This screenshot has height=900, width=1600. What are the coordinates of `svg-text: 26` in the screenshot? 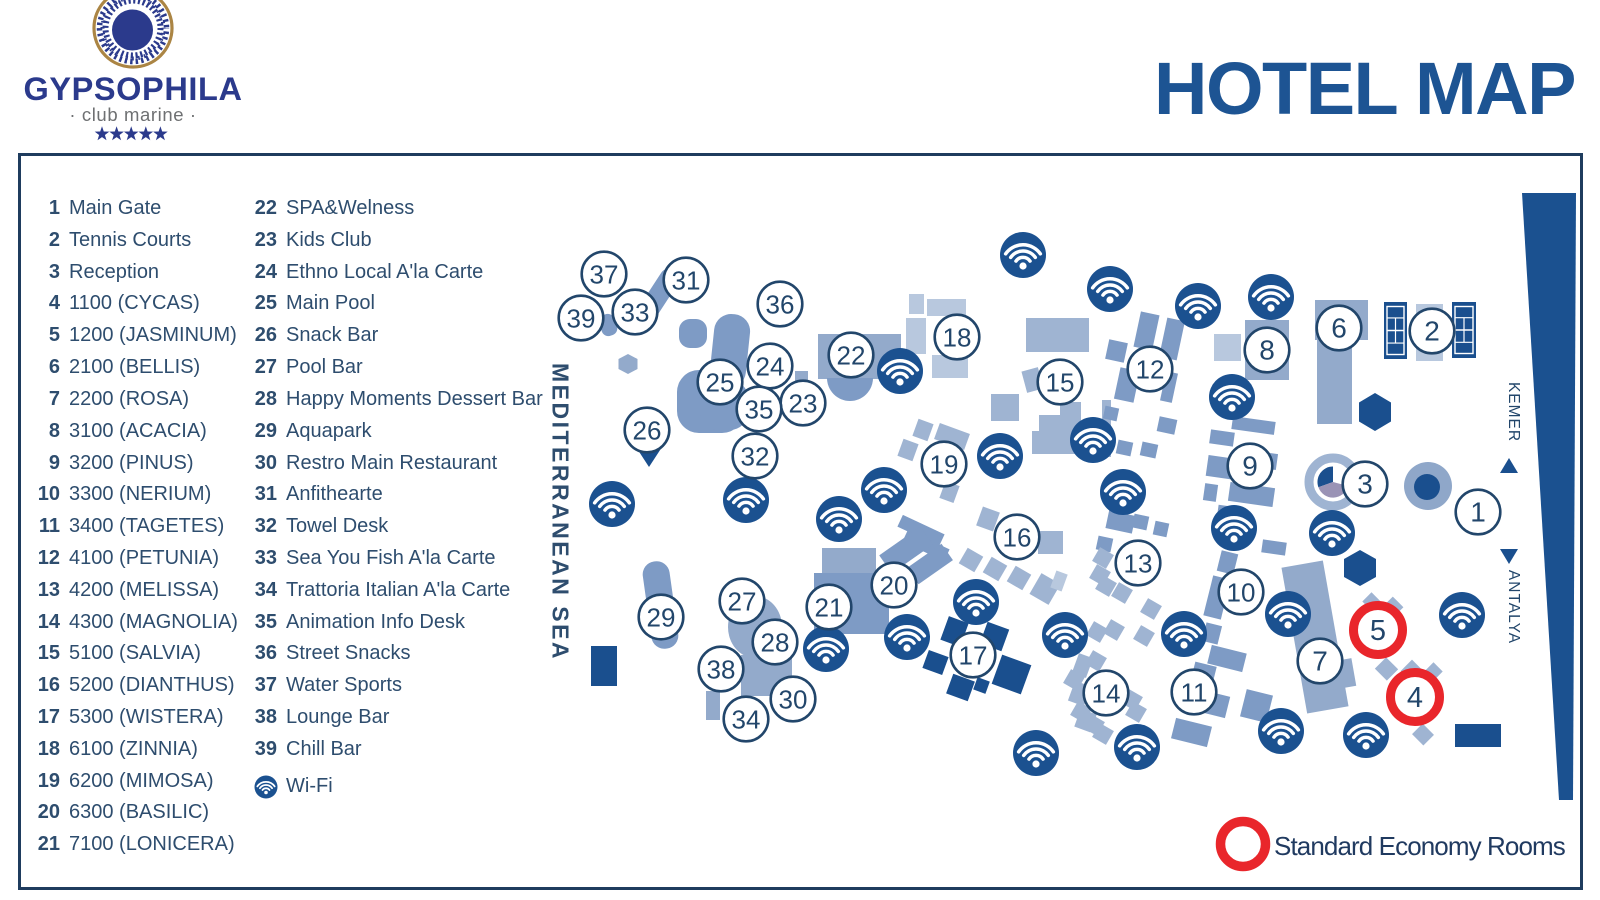 It's located at (647, 430).